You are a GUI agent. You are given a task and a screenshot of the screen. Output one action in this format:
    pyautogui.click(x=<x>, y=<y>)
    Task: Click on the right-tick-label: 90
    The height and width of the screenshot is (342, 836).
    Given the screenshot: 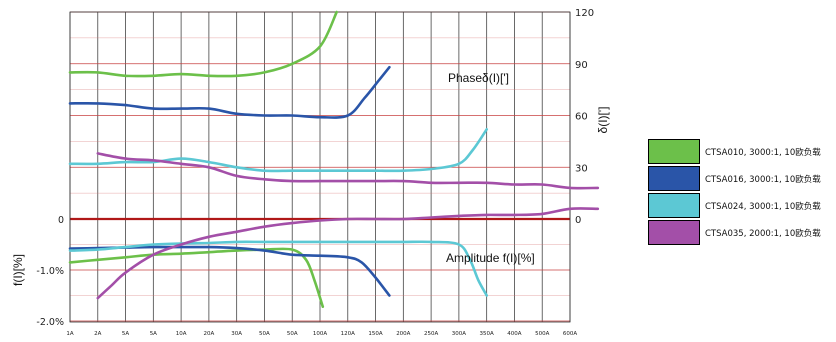 What is the action you would take?
    pyautogui.click(x=581, y=65)
    